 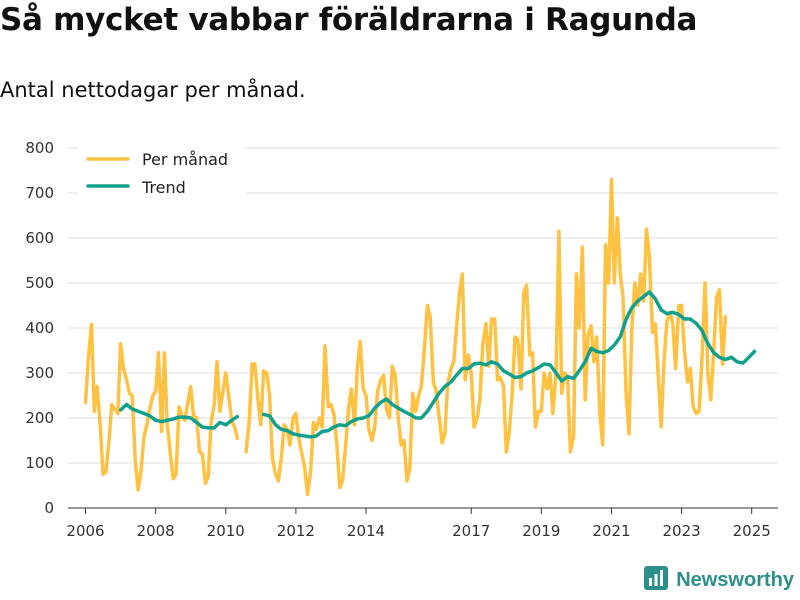 I want to click on y-tick-label-600: 600, so click(x=39, y=238).